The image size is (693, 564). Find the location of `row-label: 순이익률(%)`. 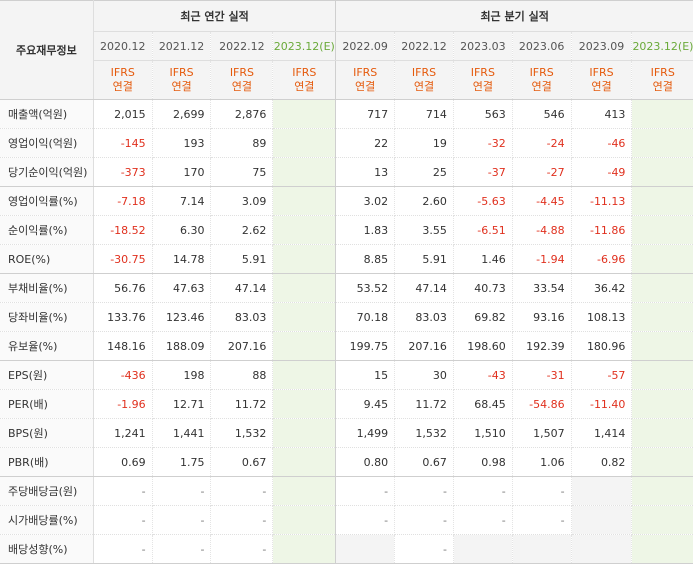

row-label: 순이익률(%) is located at coordinates (47, 230).